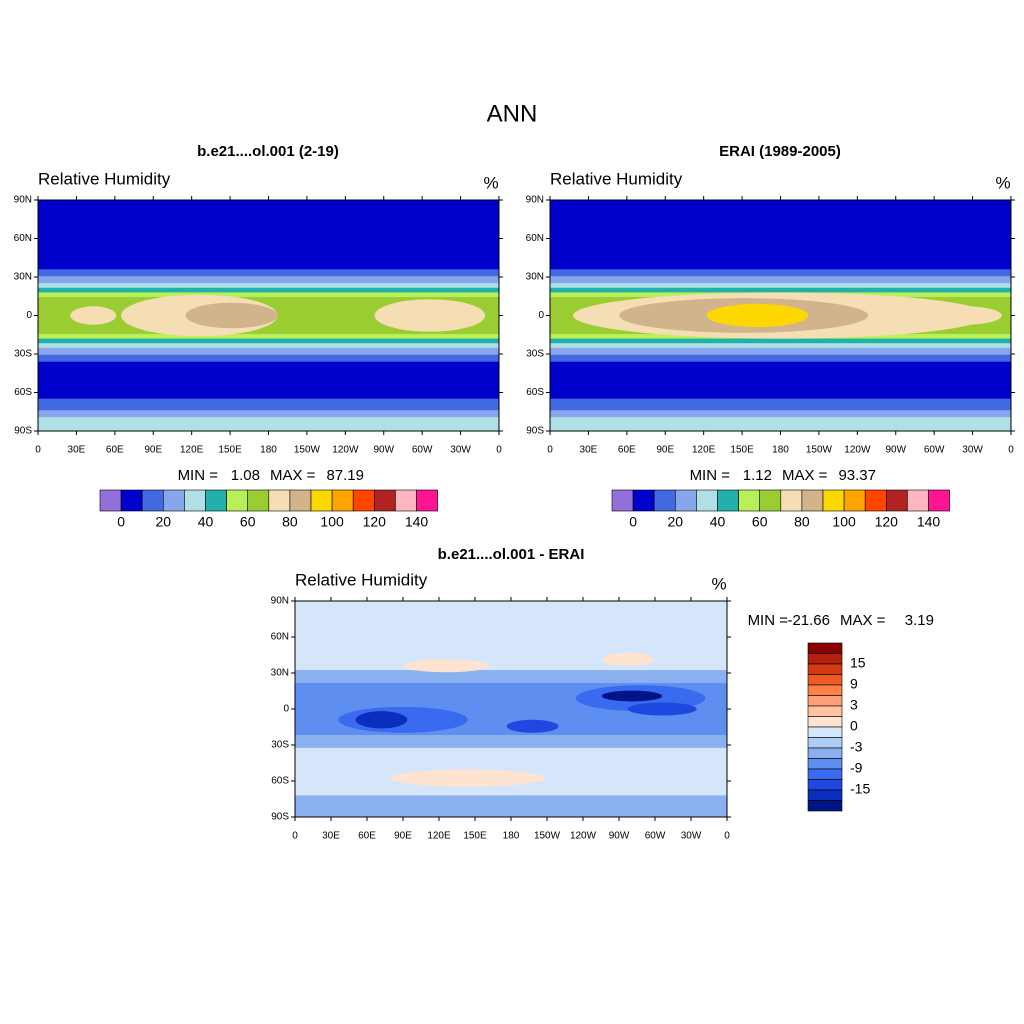 The image size is (1024, 1024). Describe the element at coordinates (929, 522) in the screenshot. I see `colorbar-label: 140` at that location.